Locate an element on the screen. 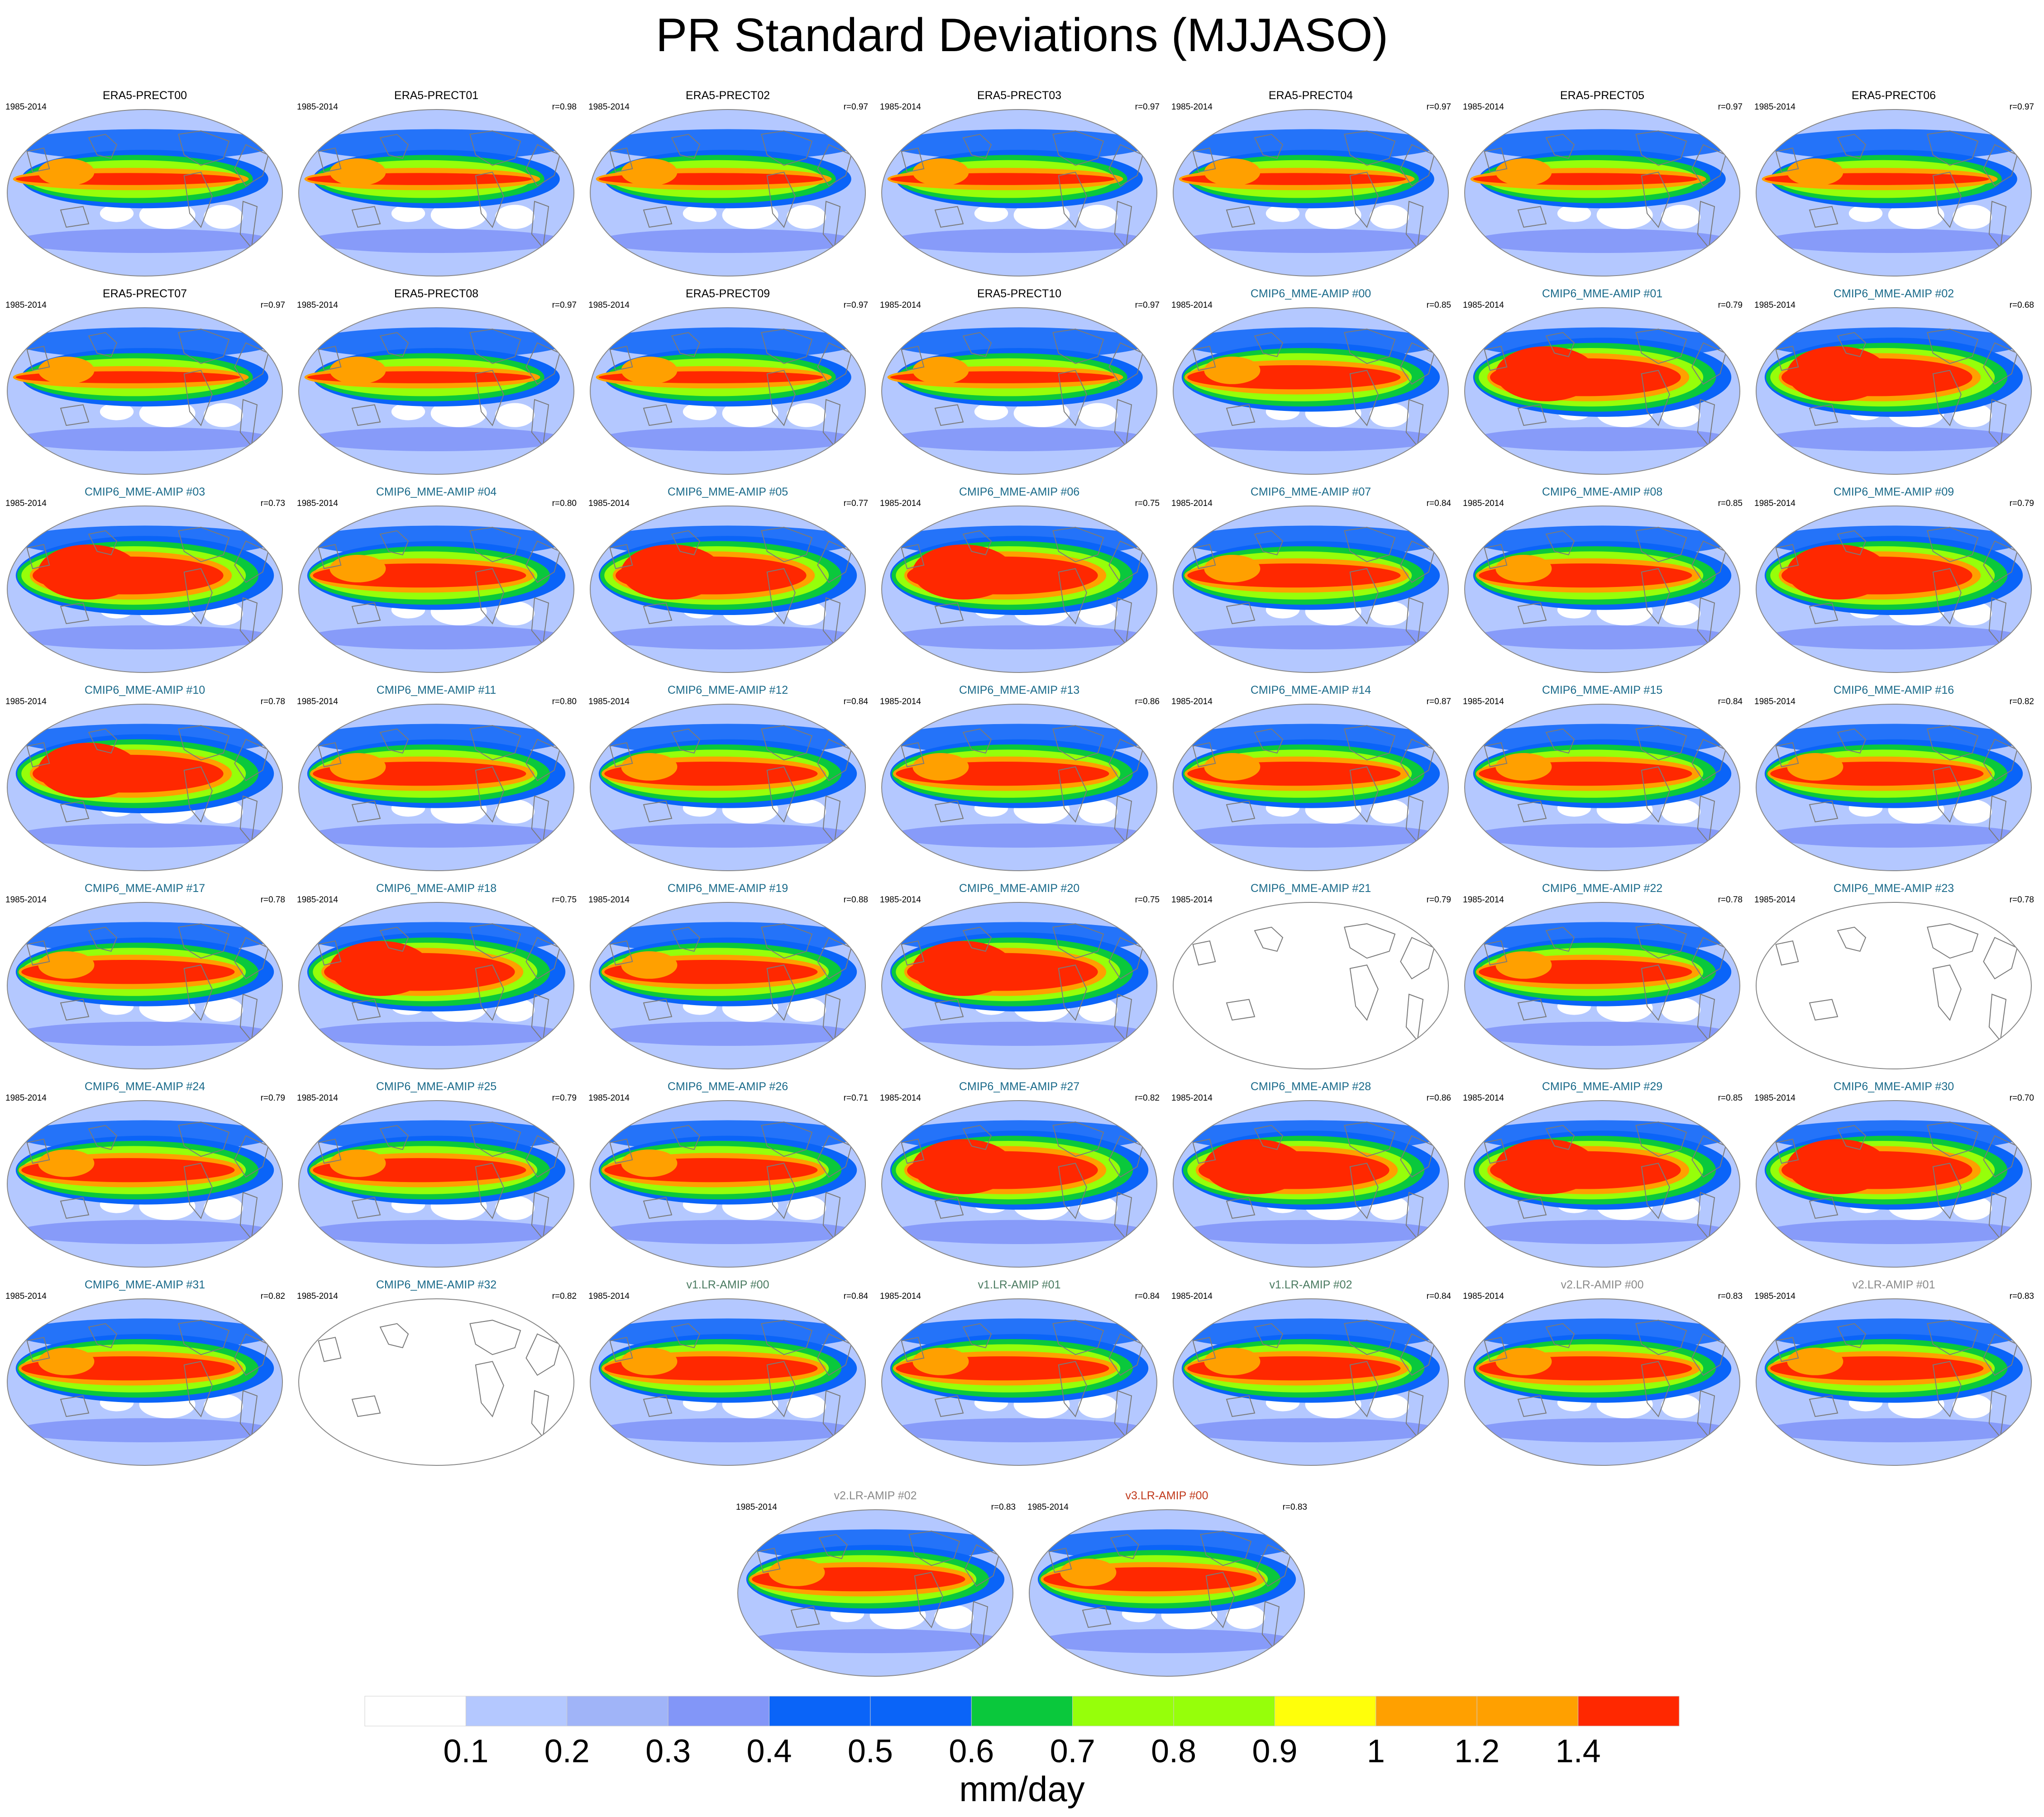 This screenshot has width=2044, height=1817. panel-correlation: r=0.75 is located at coordinates (564, 900).